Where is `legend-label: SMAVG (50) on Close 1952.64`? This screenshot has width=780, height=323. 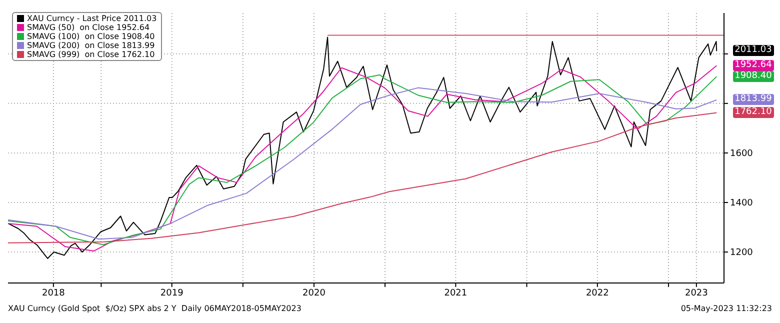
legend-label: SMAVG (50) on Close 1952.64 is located at coordinates (88, 27).